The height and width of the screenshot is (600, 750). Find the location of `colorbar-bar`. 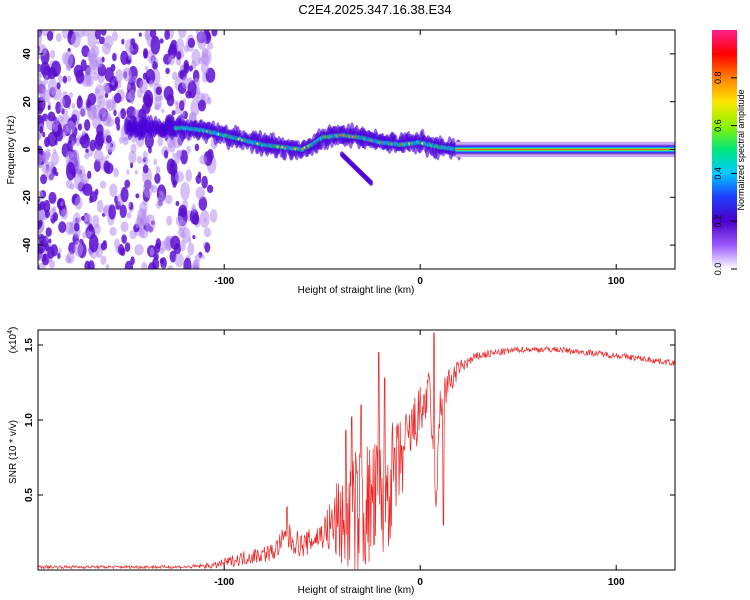

colorbar-bar is located at coordinates (724, 149).